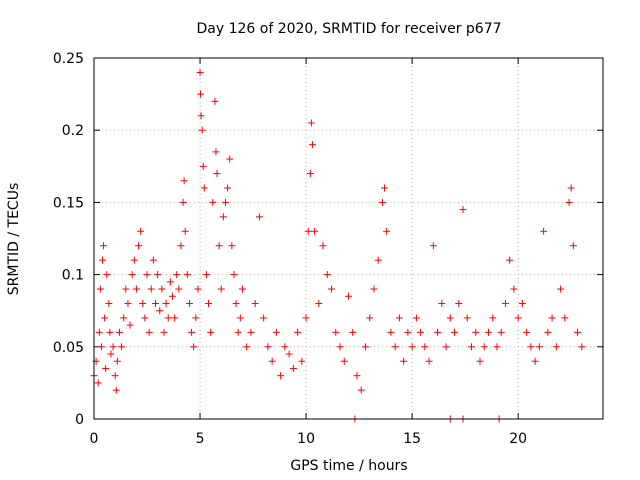 The width and height of the screenshot is (640, 480). Describe the element at coordinates (79, 420) in the screenshot. I see `y-tick-label: 0` at that location.